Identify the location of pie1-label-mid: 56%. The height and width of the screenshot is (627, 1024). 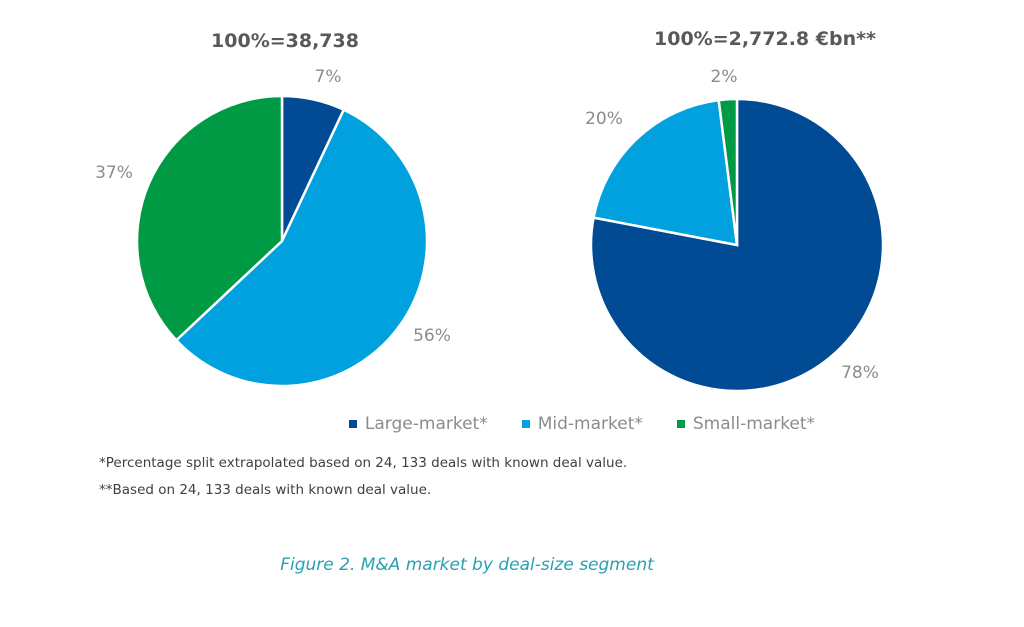
(432, 336).